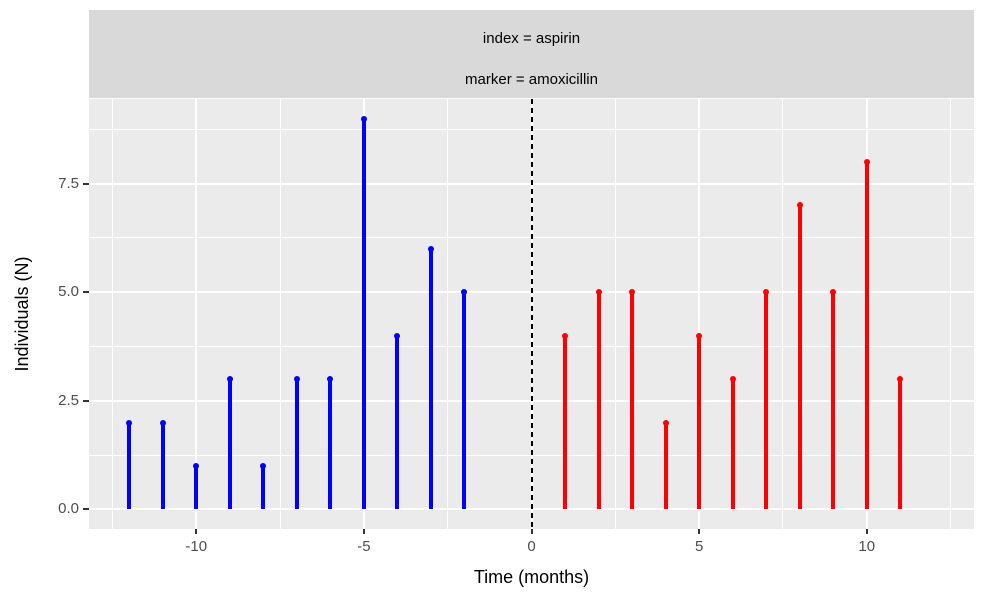 The height and width of the screenshot is (610, 988). What do you see at coordinates (867, 546) in the screenshot?
I see `x-tick-label: 10` at bounding box center [867, 546].